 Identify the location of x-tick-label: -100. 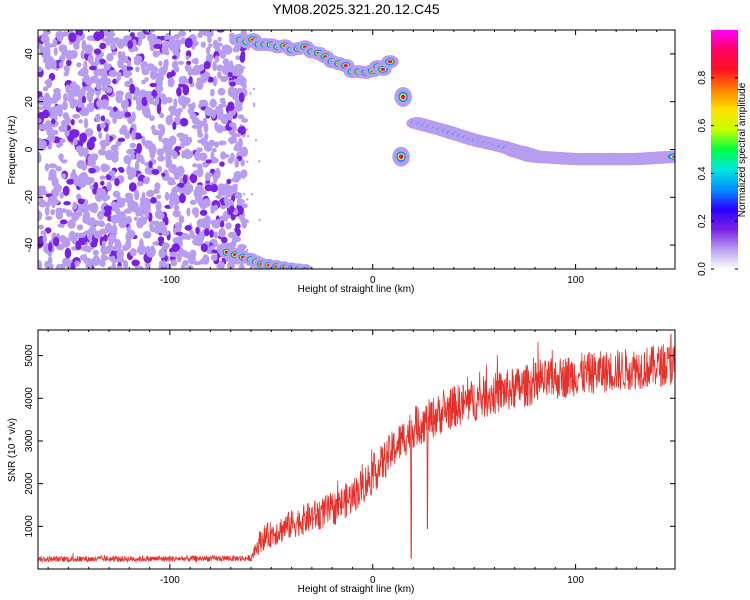
(170, 580).